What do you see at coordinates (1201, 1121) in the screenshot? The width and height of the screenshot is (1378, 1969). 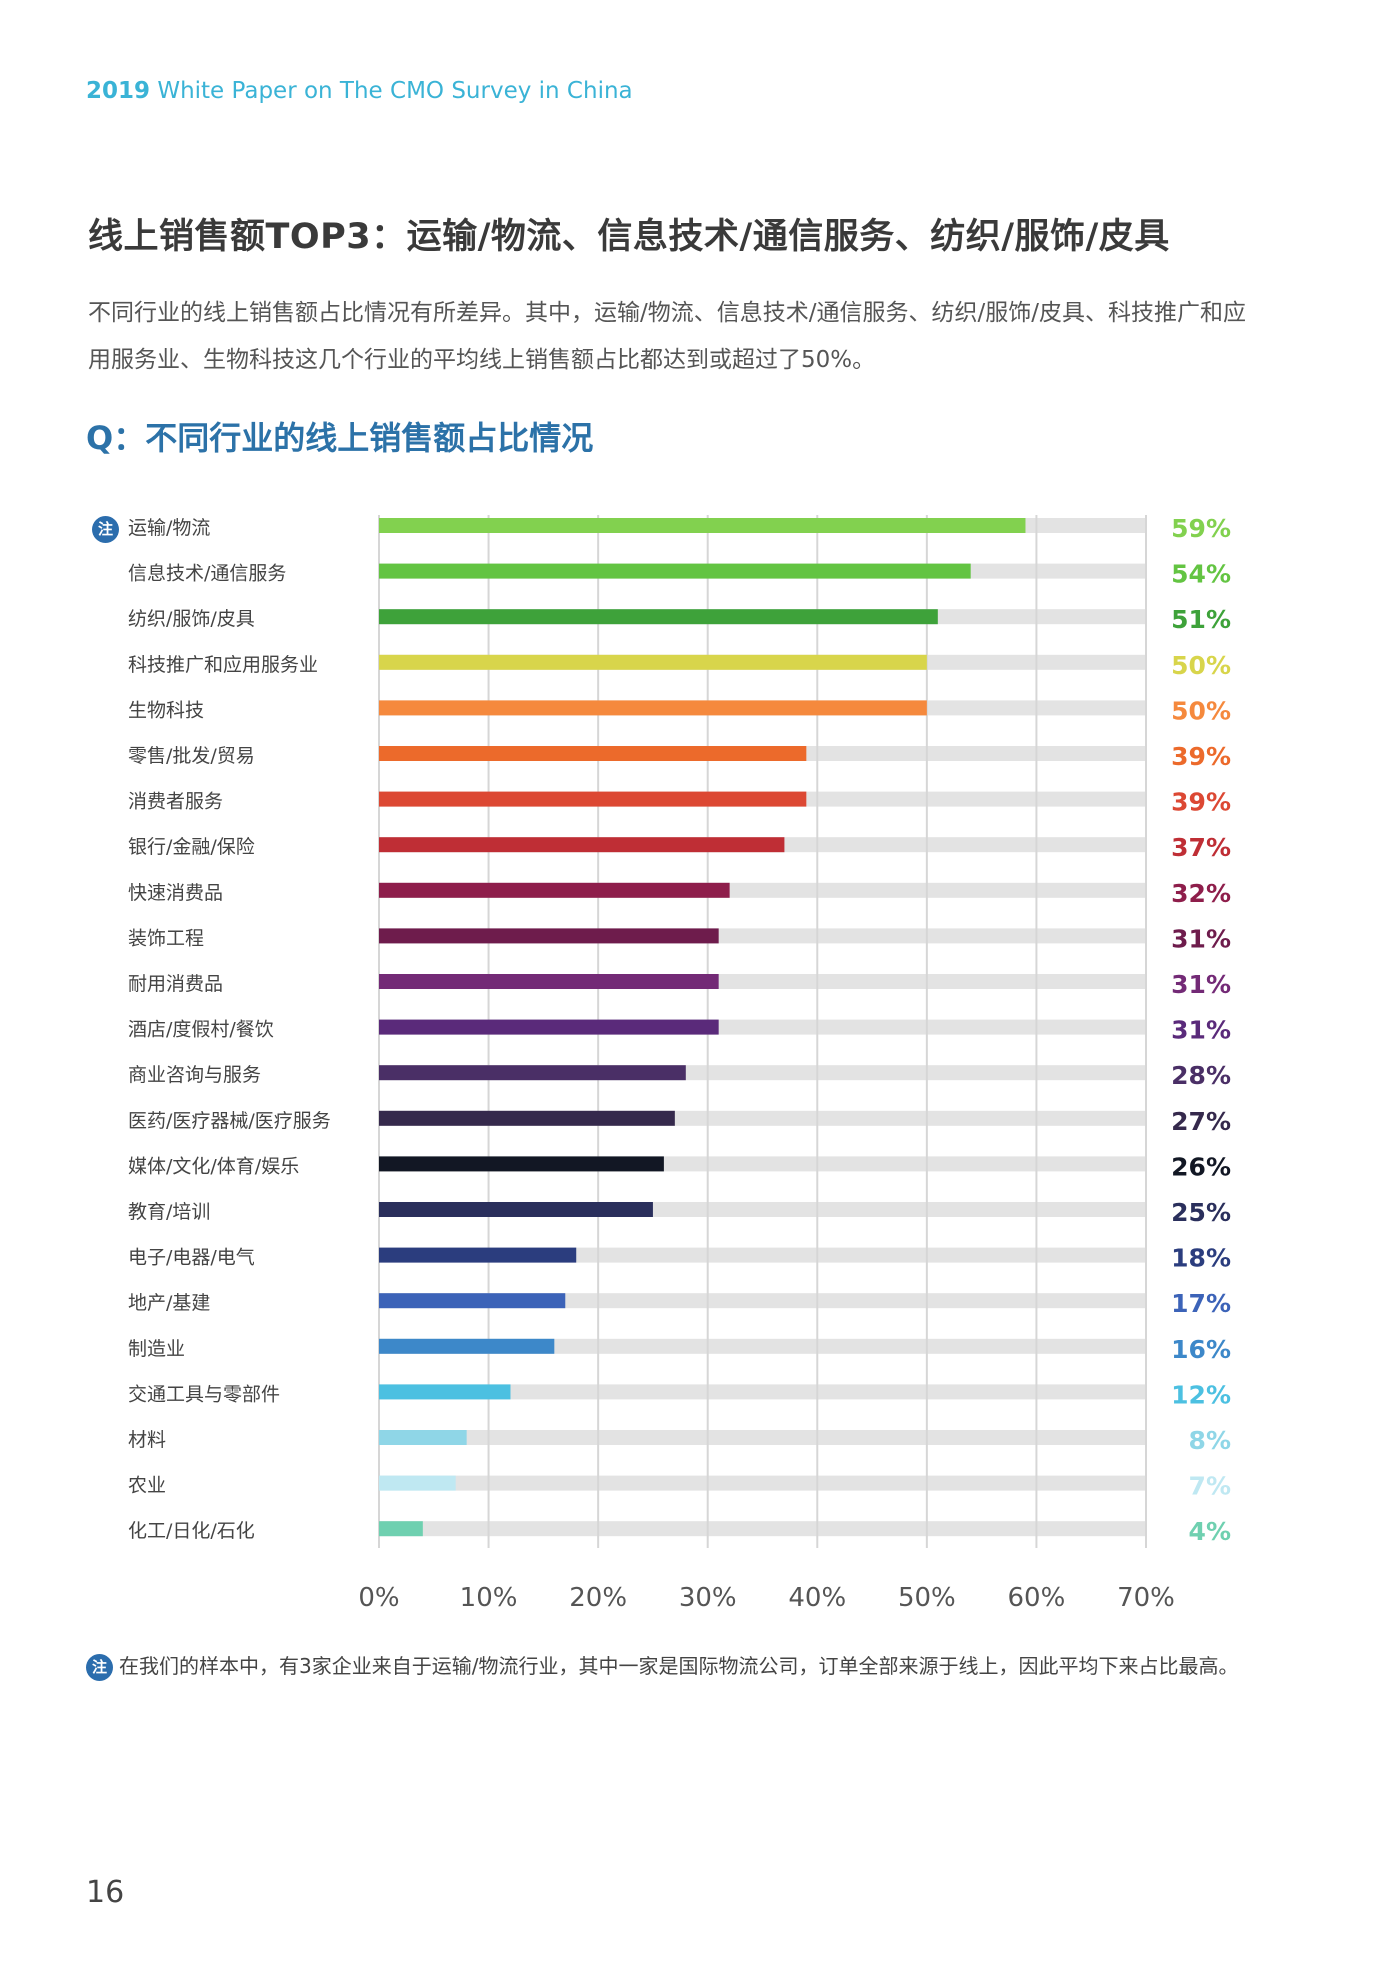 I see `value-label: 27%` at bounding box center [1201, 1121].